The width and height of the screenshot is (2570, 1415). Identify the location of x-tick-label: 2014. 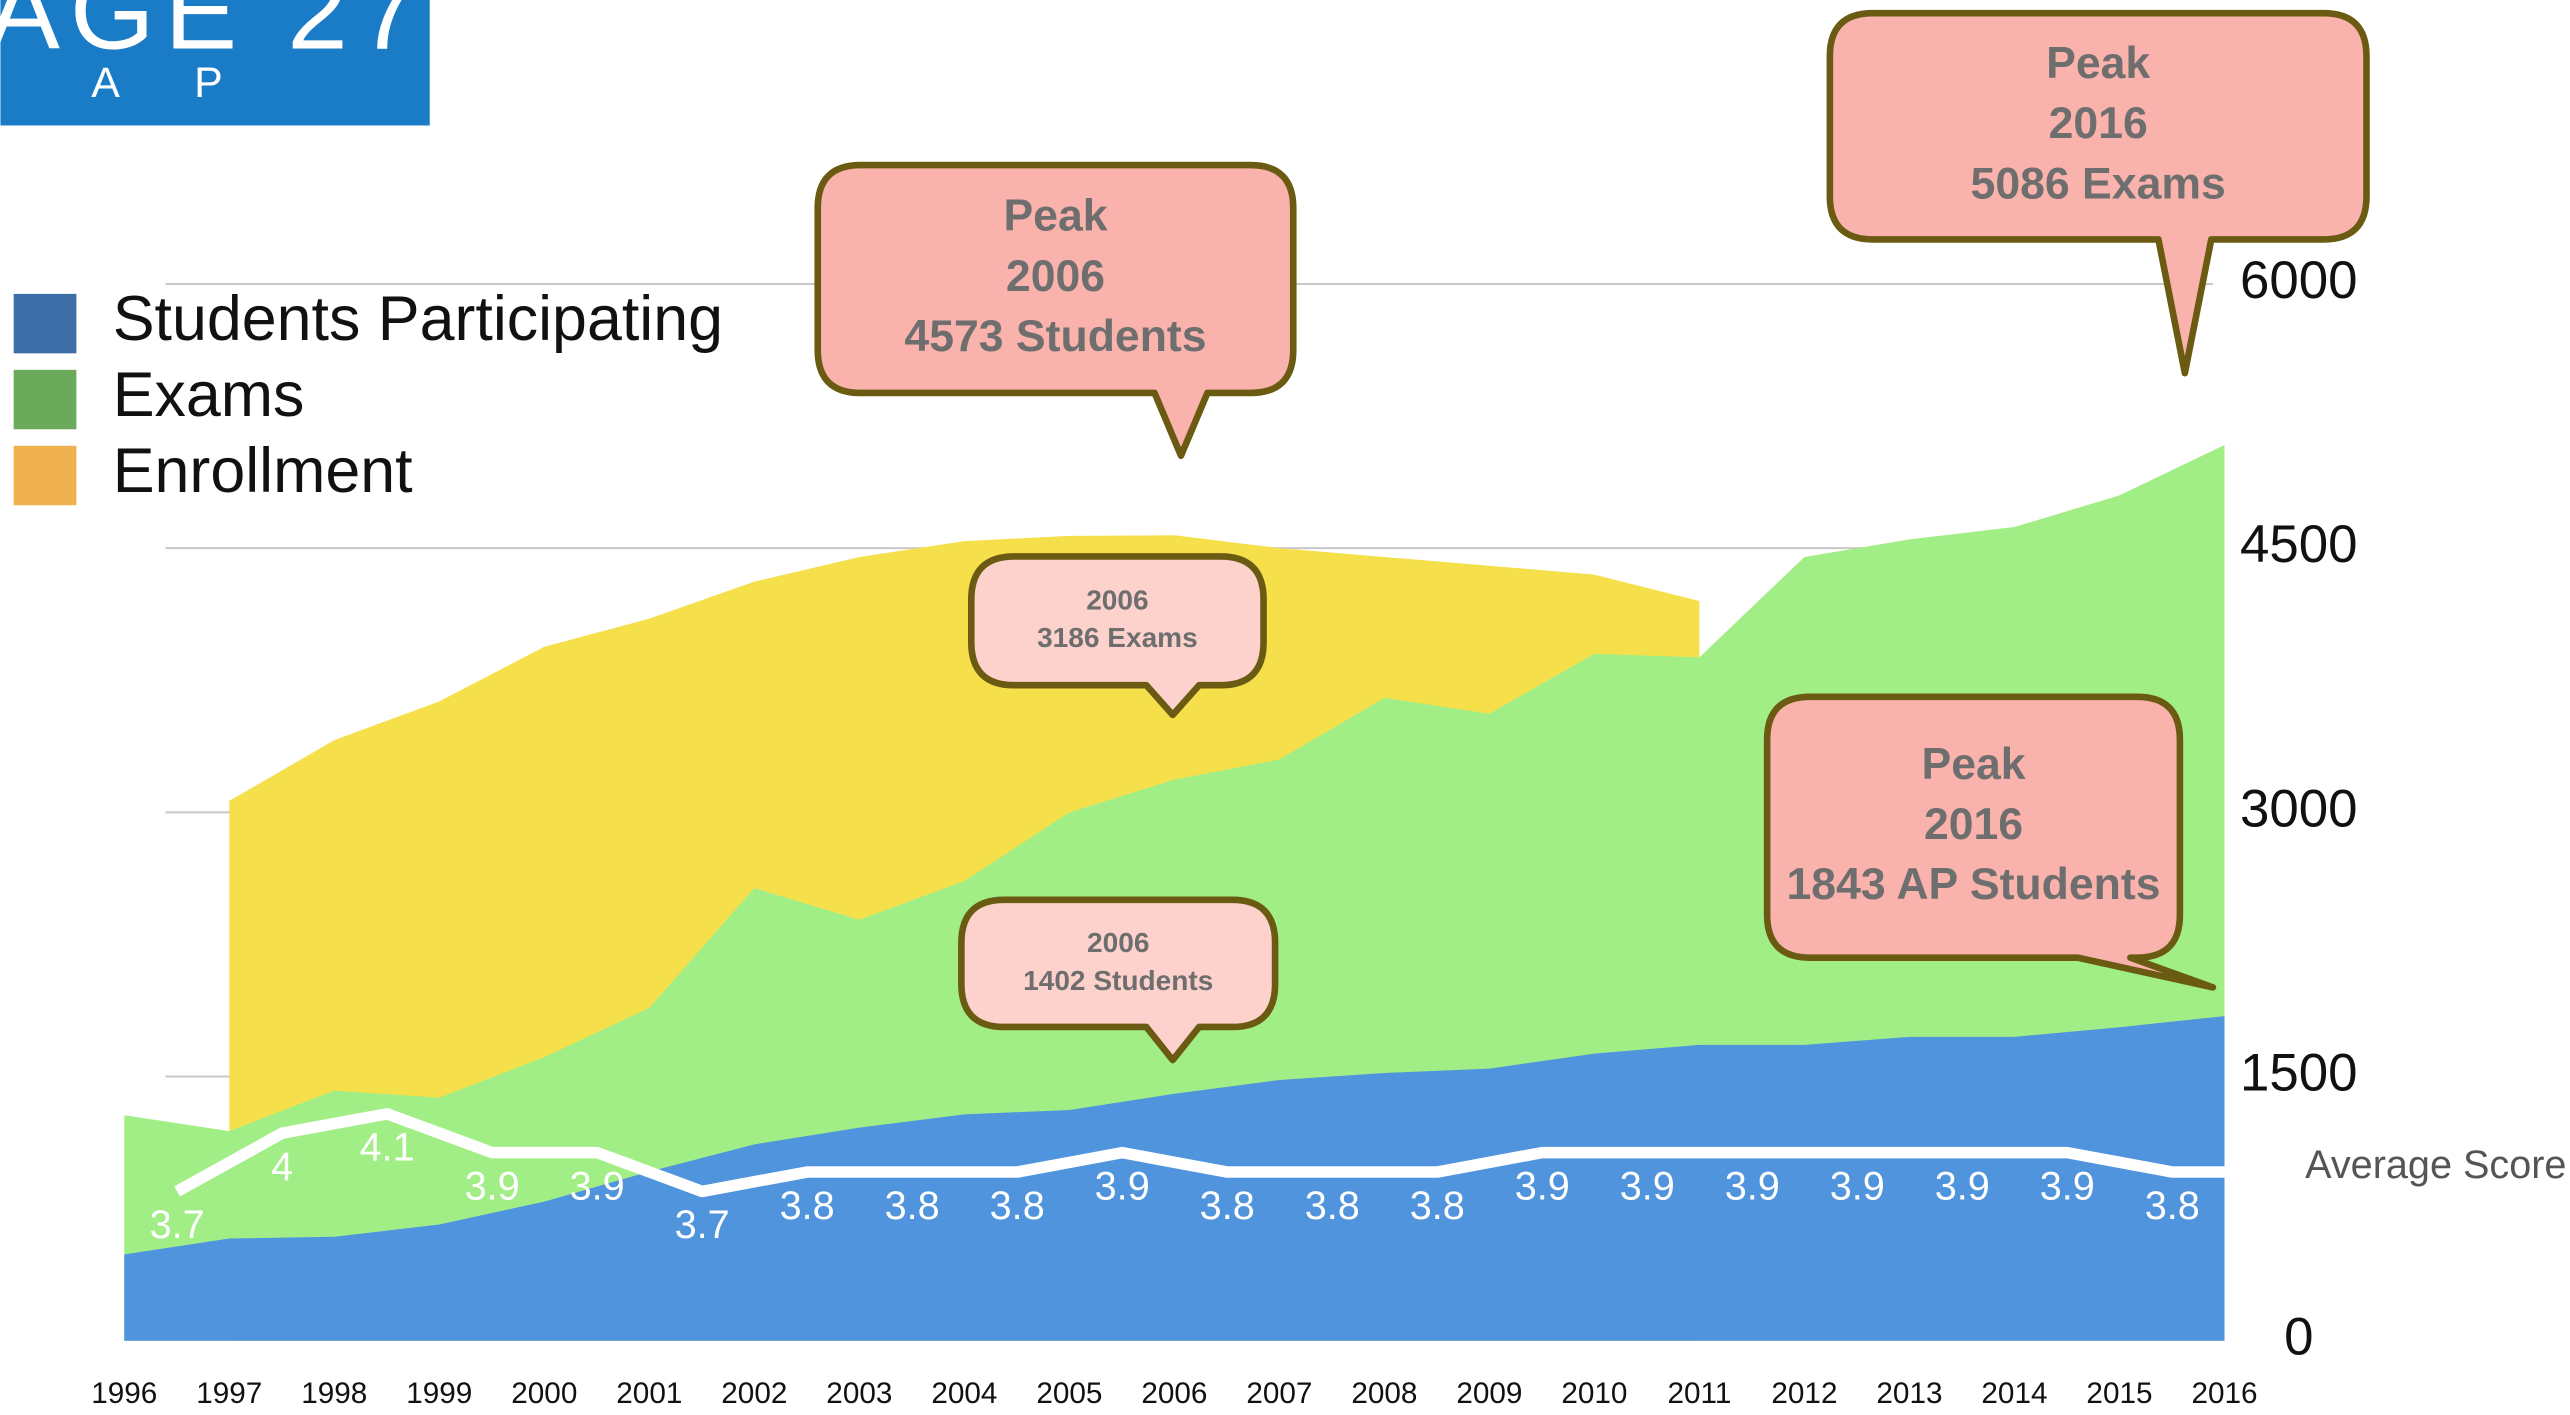
(2014, 1393).